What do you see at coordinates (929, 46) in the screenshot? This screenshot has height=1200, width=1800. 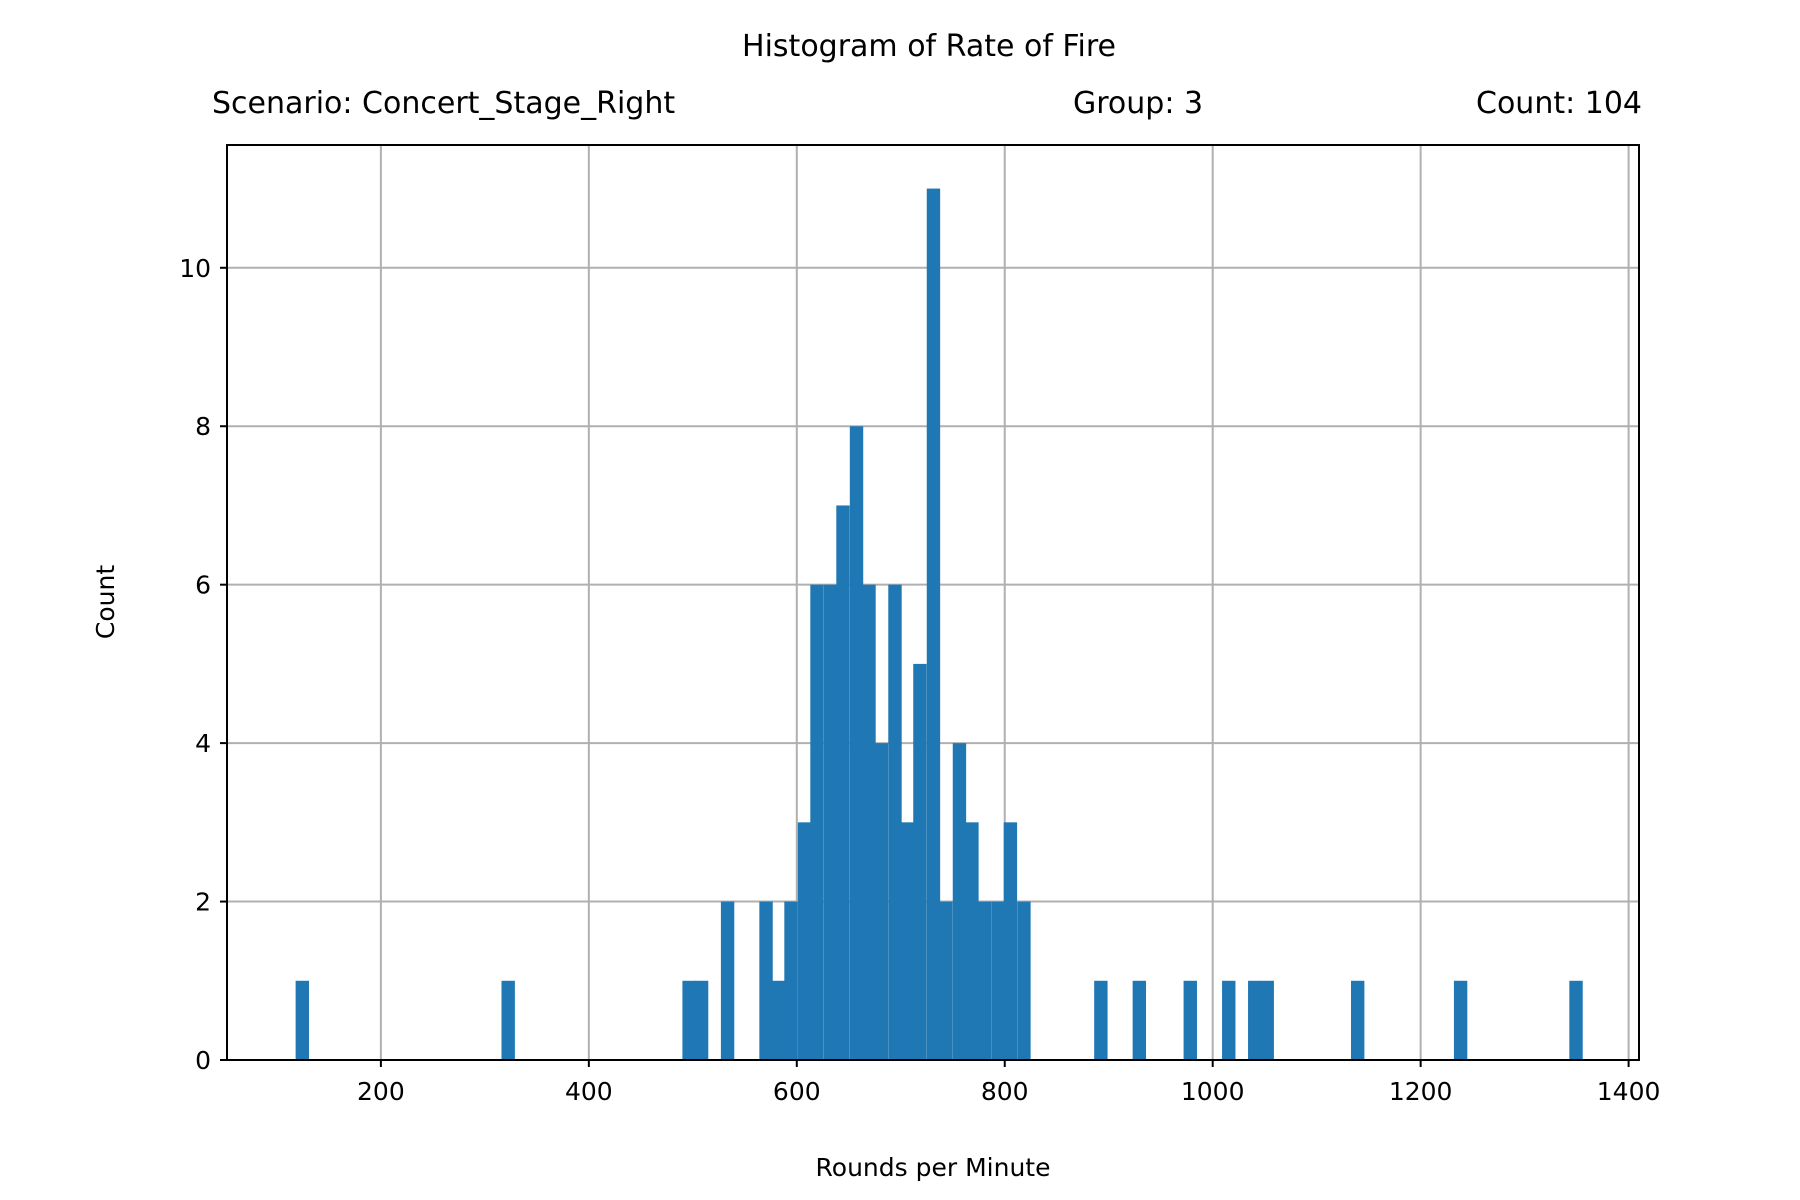 I see `chart-title: Histogram of Rate of Fire` at bounding box center [929, 46].